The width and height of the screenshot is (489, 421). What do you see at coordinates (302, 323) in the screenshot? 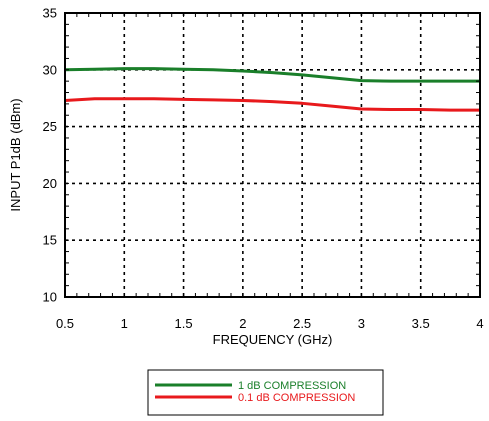
I see `x-tick-label: 2.5` at bounding box center [302, 323].